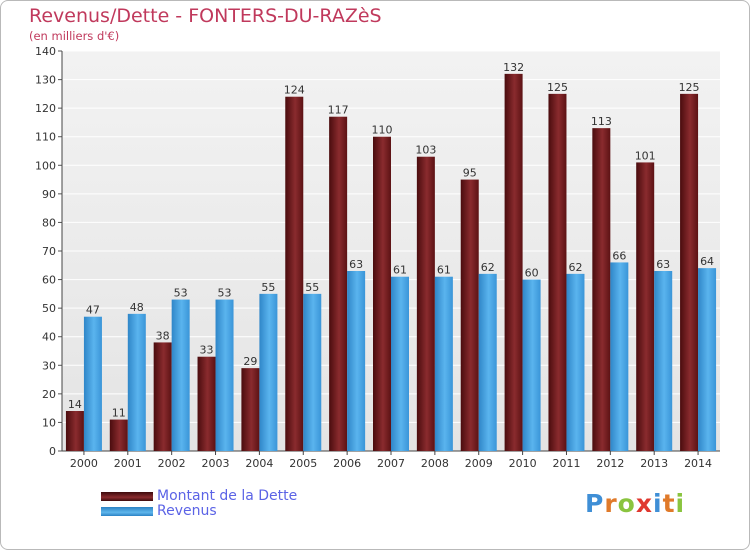 Image resolution: width=750 pixels, height=550 pixels. I want to click on x-tick-label: 2005, so click(303, 463).